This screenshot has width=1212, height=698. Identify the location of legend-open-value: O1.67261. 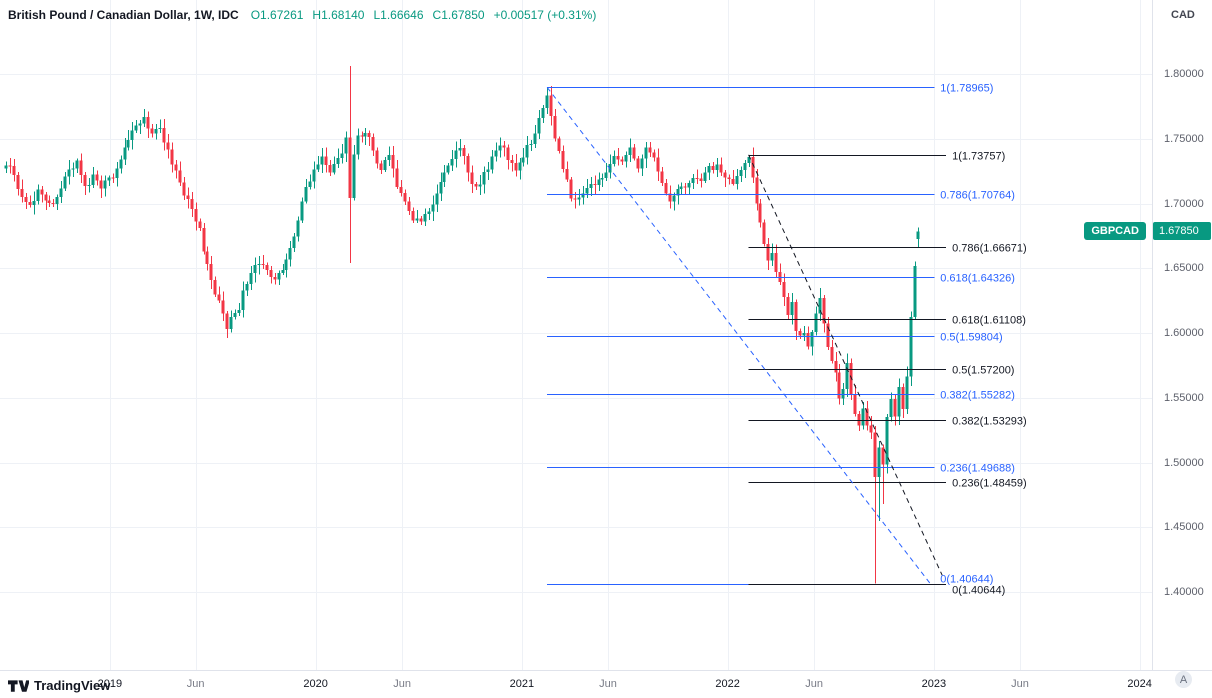
(277, 15).